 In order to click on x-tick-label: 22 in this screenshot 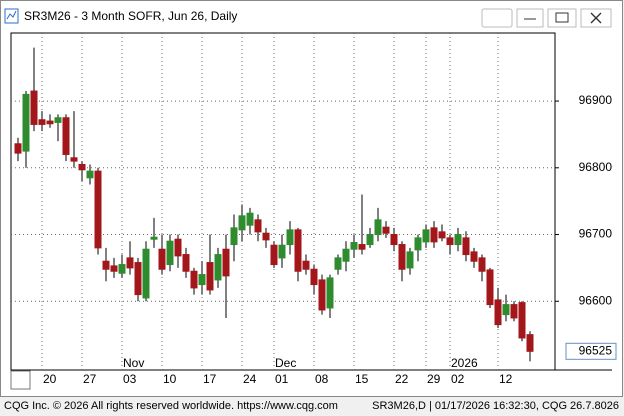, I will do `click(402, 379)`.